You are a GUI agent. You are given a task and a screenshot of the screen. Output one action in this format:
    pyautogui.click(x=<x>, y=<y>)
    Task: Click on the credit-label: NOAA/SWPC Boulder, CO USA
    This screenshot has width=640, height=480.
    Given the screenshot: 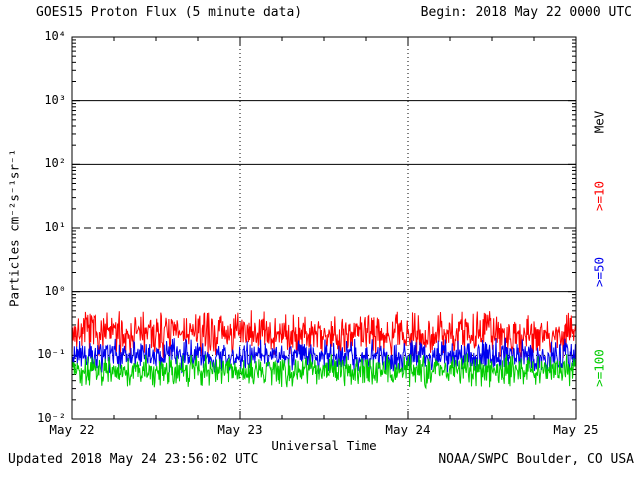 What is the action you would take?
    pyautogui.click(x=536, y=459)
    